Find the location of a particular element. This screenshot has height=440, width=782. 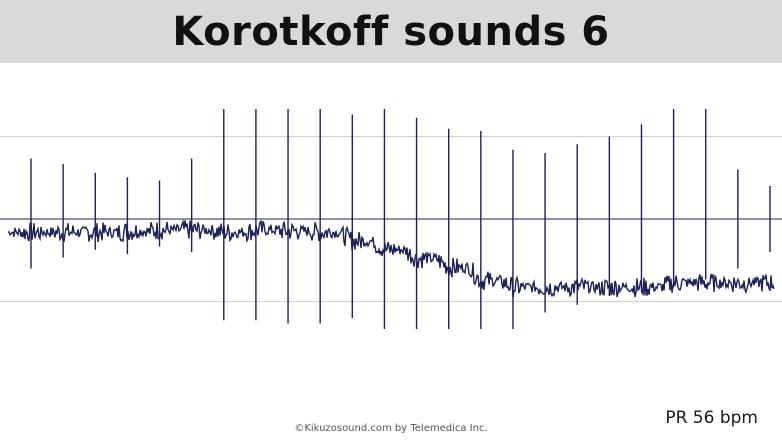

title-bar: Korotkoff sounds 6 is located at coordinates (391, 31).